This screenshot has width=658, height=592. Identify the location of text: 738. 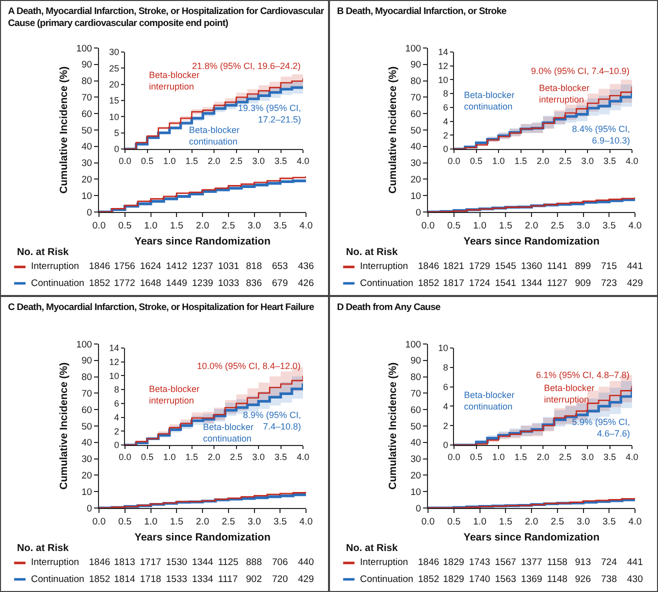
(609, 579).